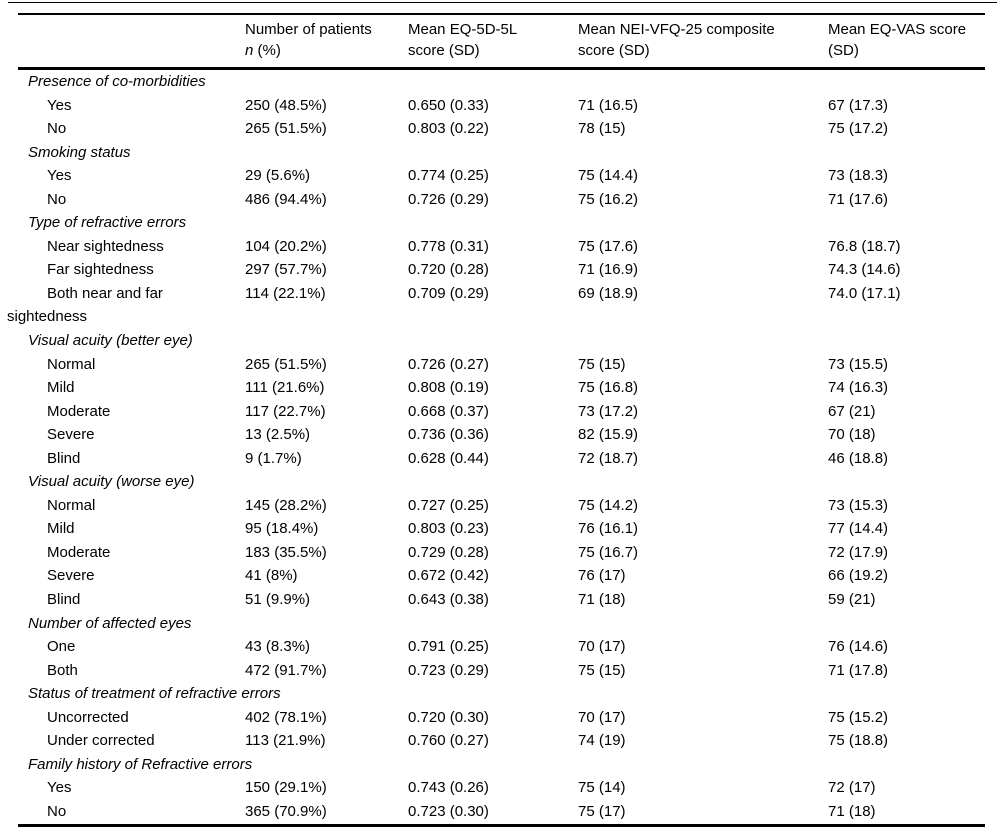 The height and width of the screenshot is (839, 1000). What do you see at coordinates (858, 364) in the screenshot?
I see `cell-eq-vas-score: 73 (15.5)` at bounding box center [858, 364].